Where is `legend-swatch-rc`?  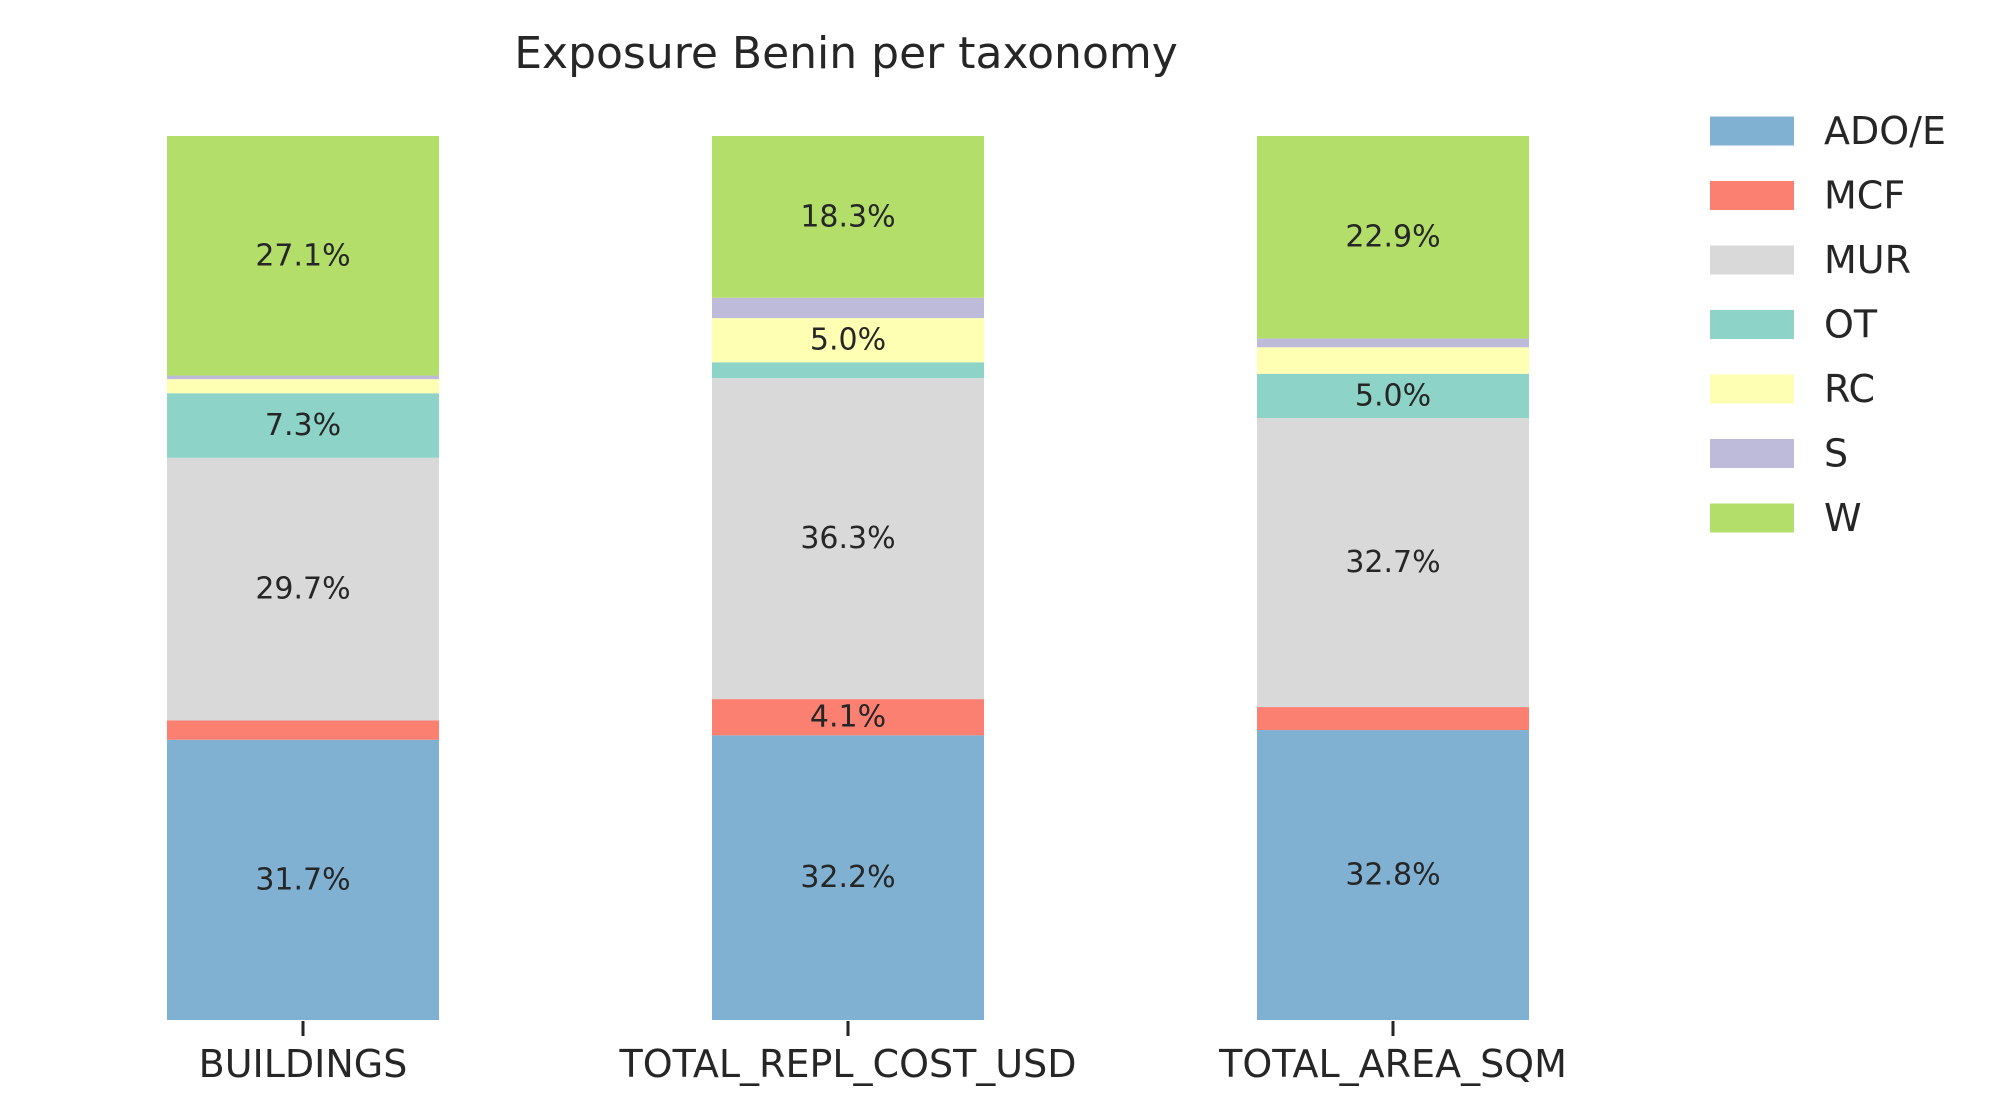 legend-swatch-rc is located at coordinates (1752, 389).